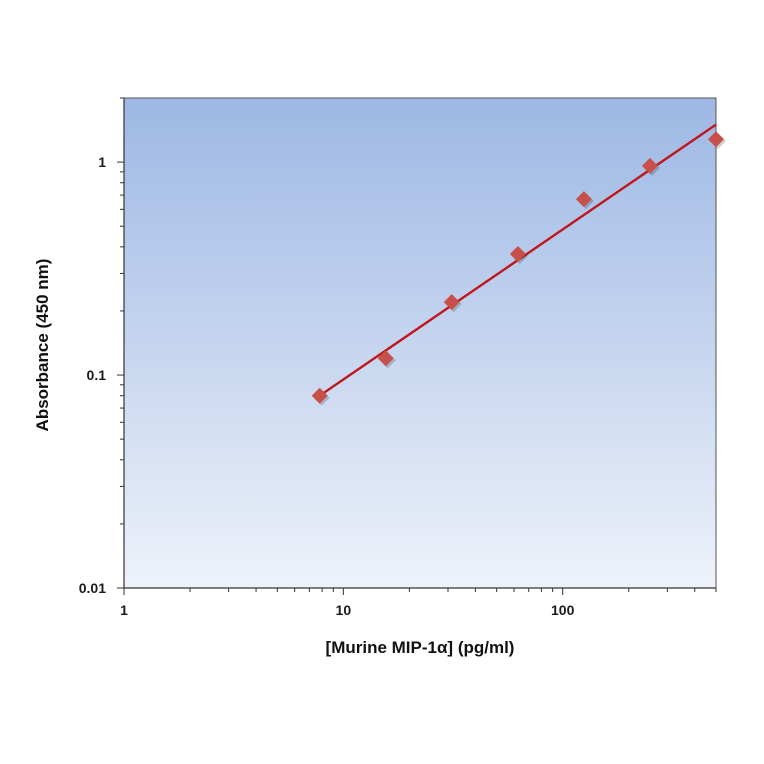 The height and width of the screenshot is (764, 764). I want to click on x-axis-title: [Murine MIP-1α] (pg/ml), so click(420, 647).